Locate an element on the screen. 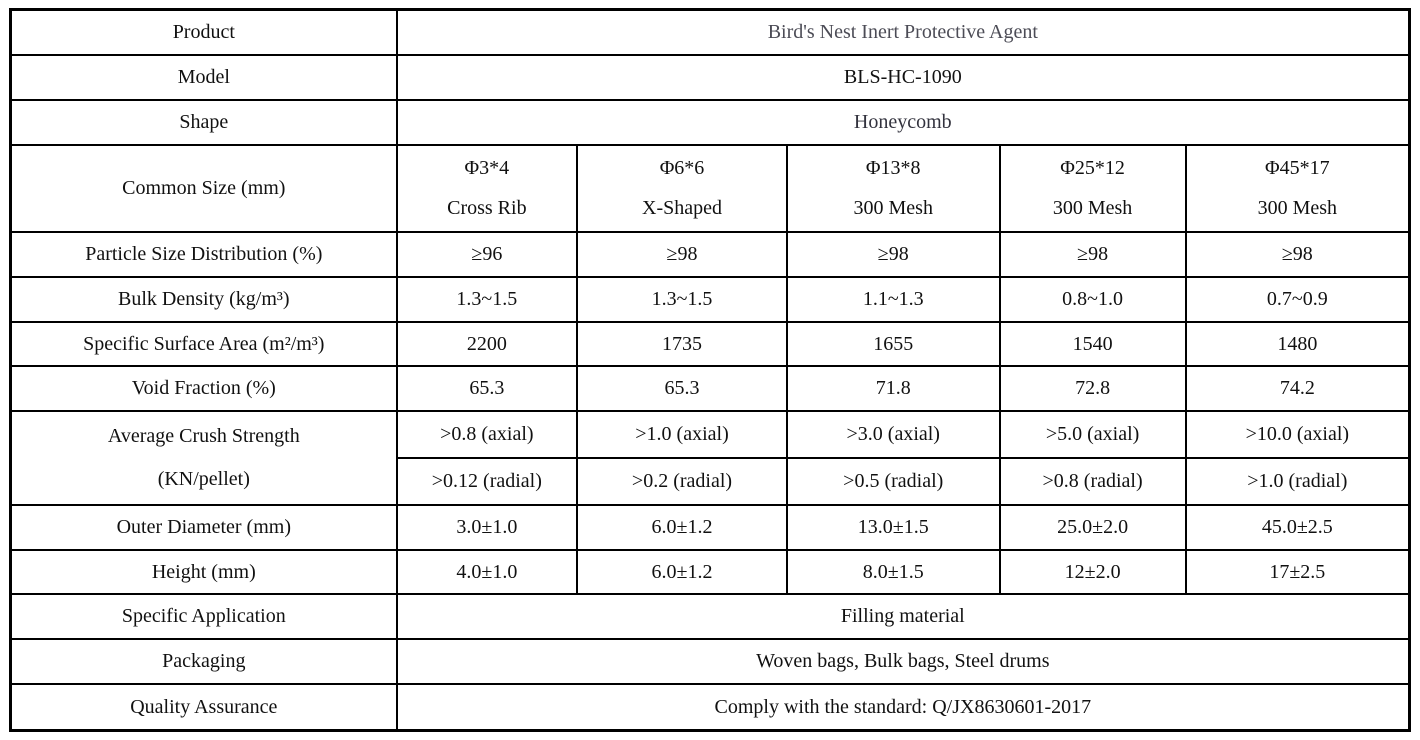  common-size-cell-1: Φ3*4 Cross Rib is located at coordinates (487, 188).